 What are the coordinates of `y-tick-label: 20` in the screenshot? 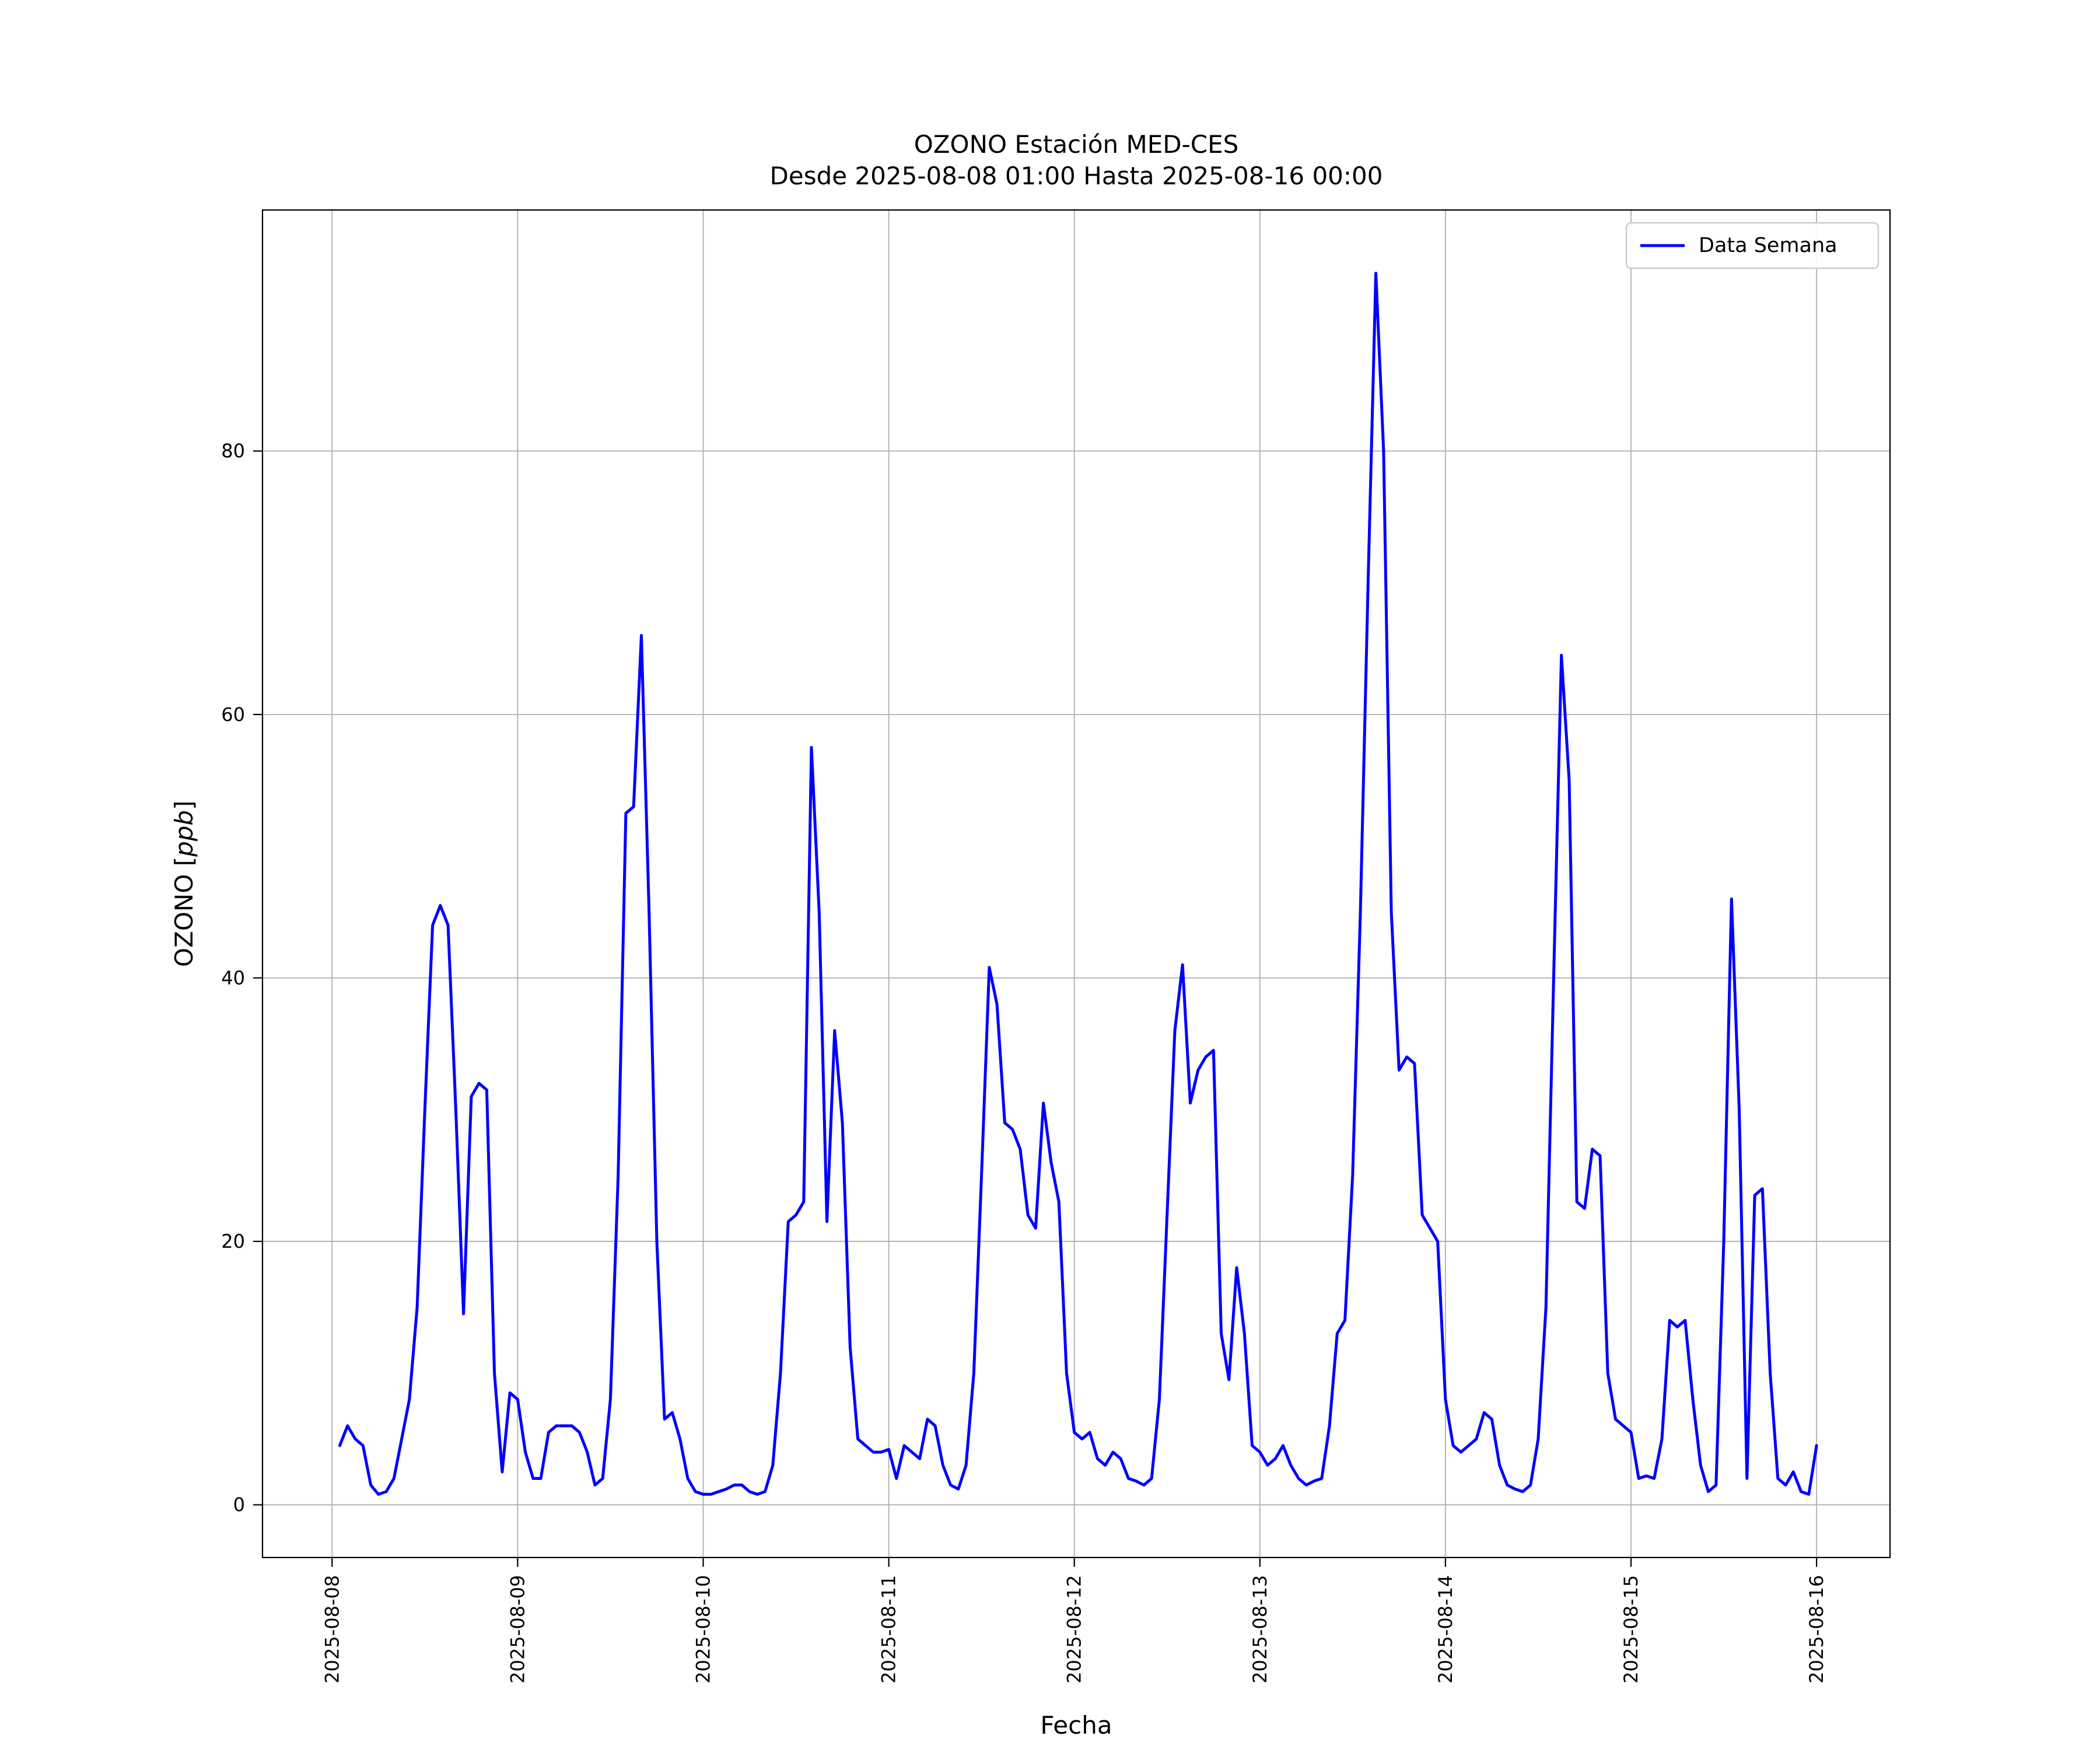 It's located at (233, 1241).